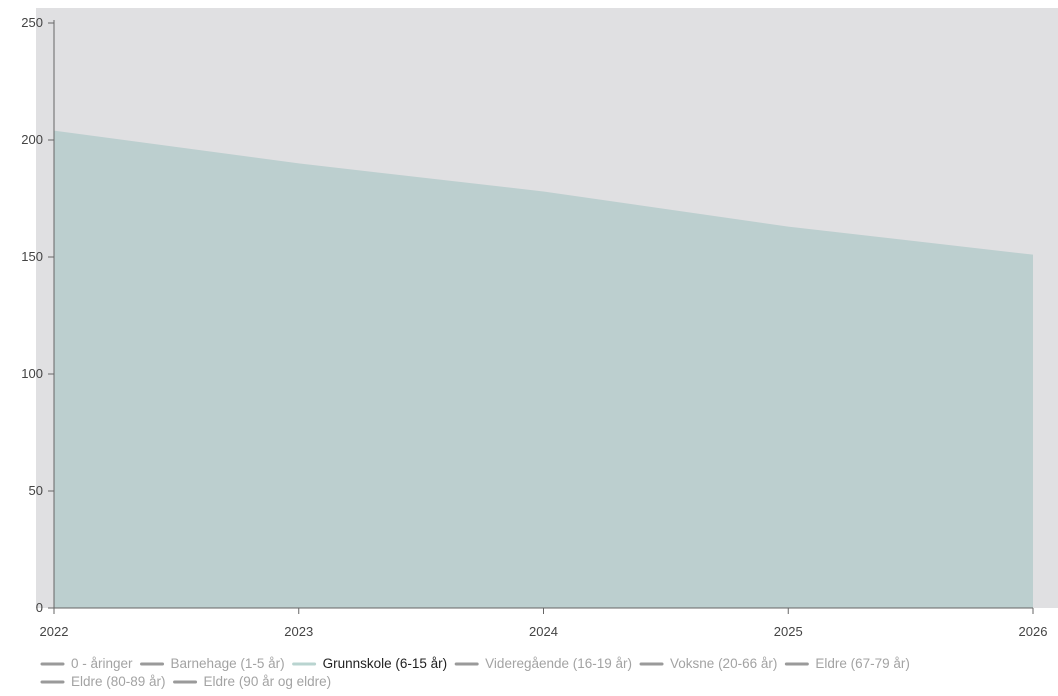  I want to click on y-tick-label: 100, so click(32, 373).